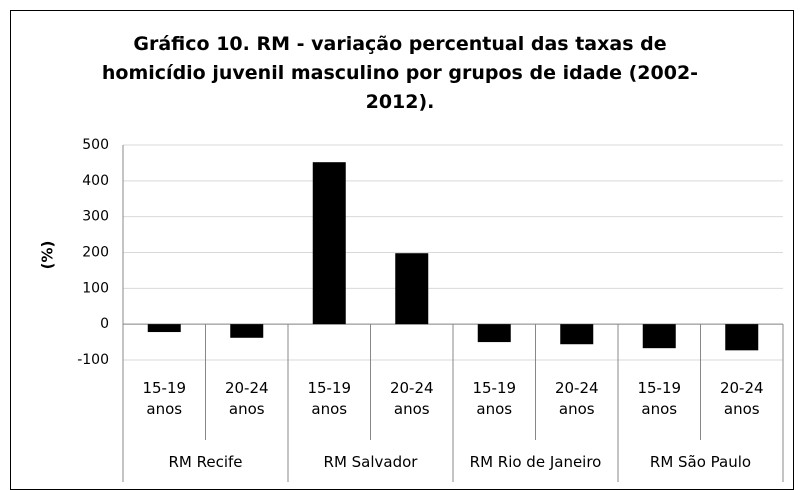 The height and width of the screenshot is (490, 800). Describe the element at coordinates (95, 288) in the screenshot. I see `y-tick-label: 100` at that location.